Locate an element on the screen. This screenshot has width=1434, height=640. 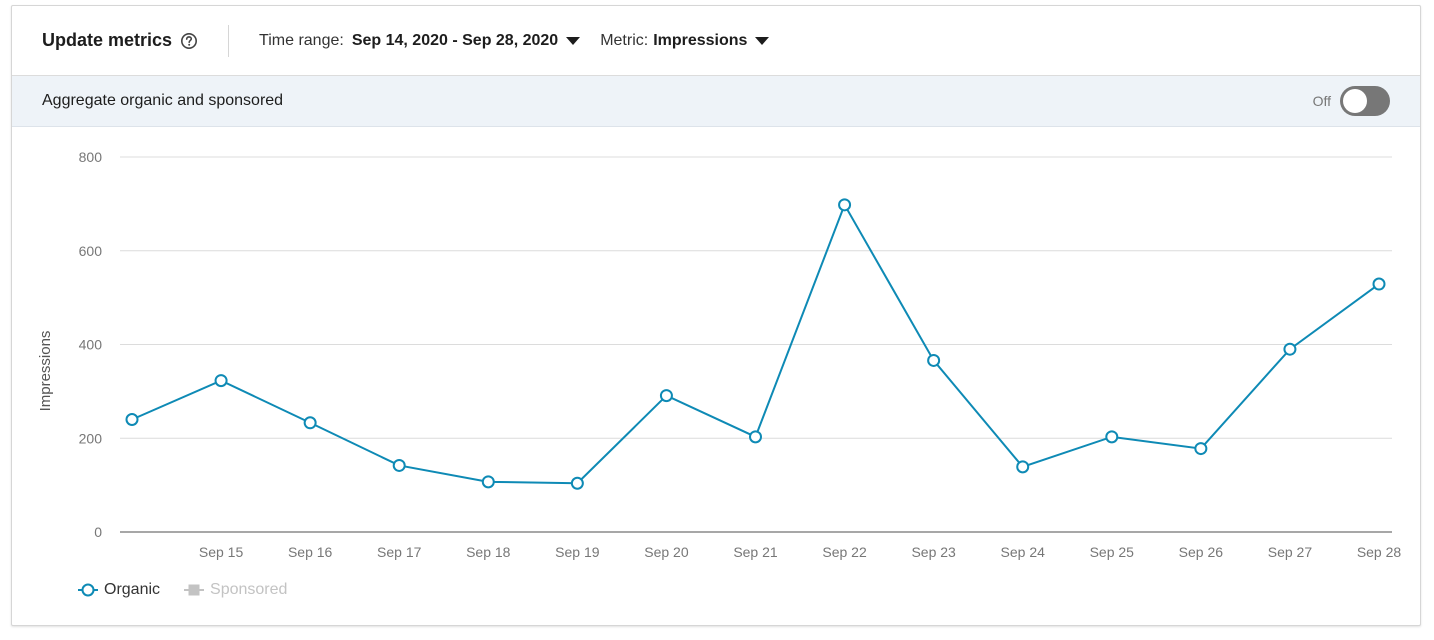
y-tick-label: 400 is located at coordinates (91, 345).